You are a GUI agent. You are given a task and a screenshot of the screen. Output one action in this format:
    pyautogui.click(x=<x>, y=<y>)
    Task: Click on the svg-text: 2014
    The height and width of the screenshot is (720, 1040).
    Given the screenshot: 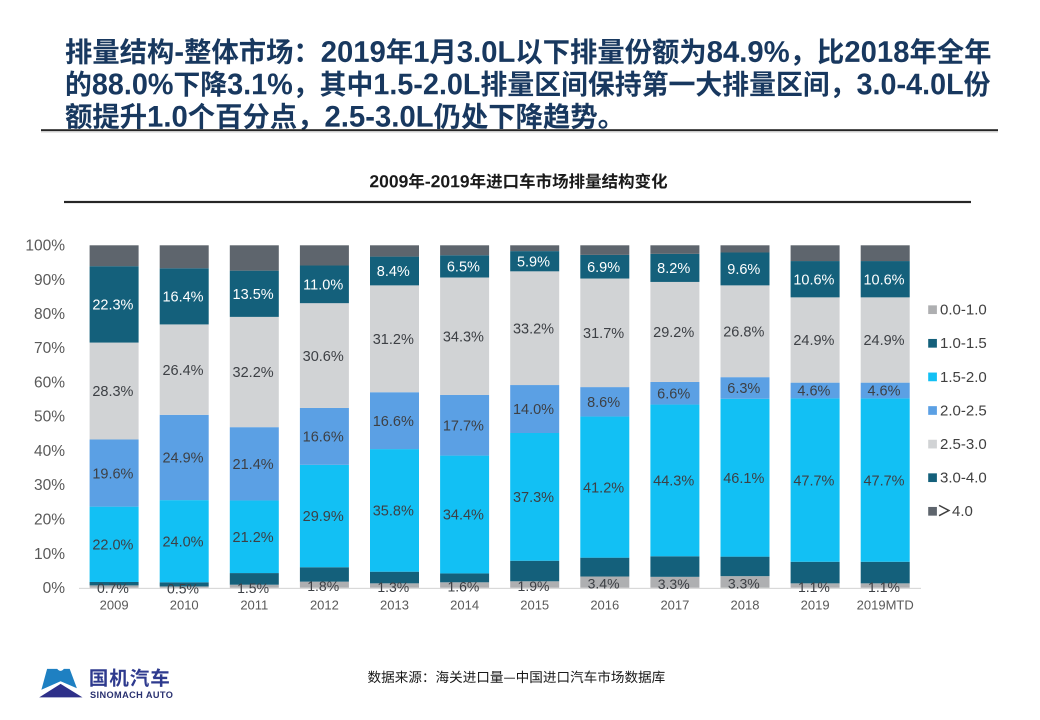 What is the action you would take?
    pyautogui.click(x=464, y=604)
    